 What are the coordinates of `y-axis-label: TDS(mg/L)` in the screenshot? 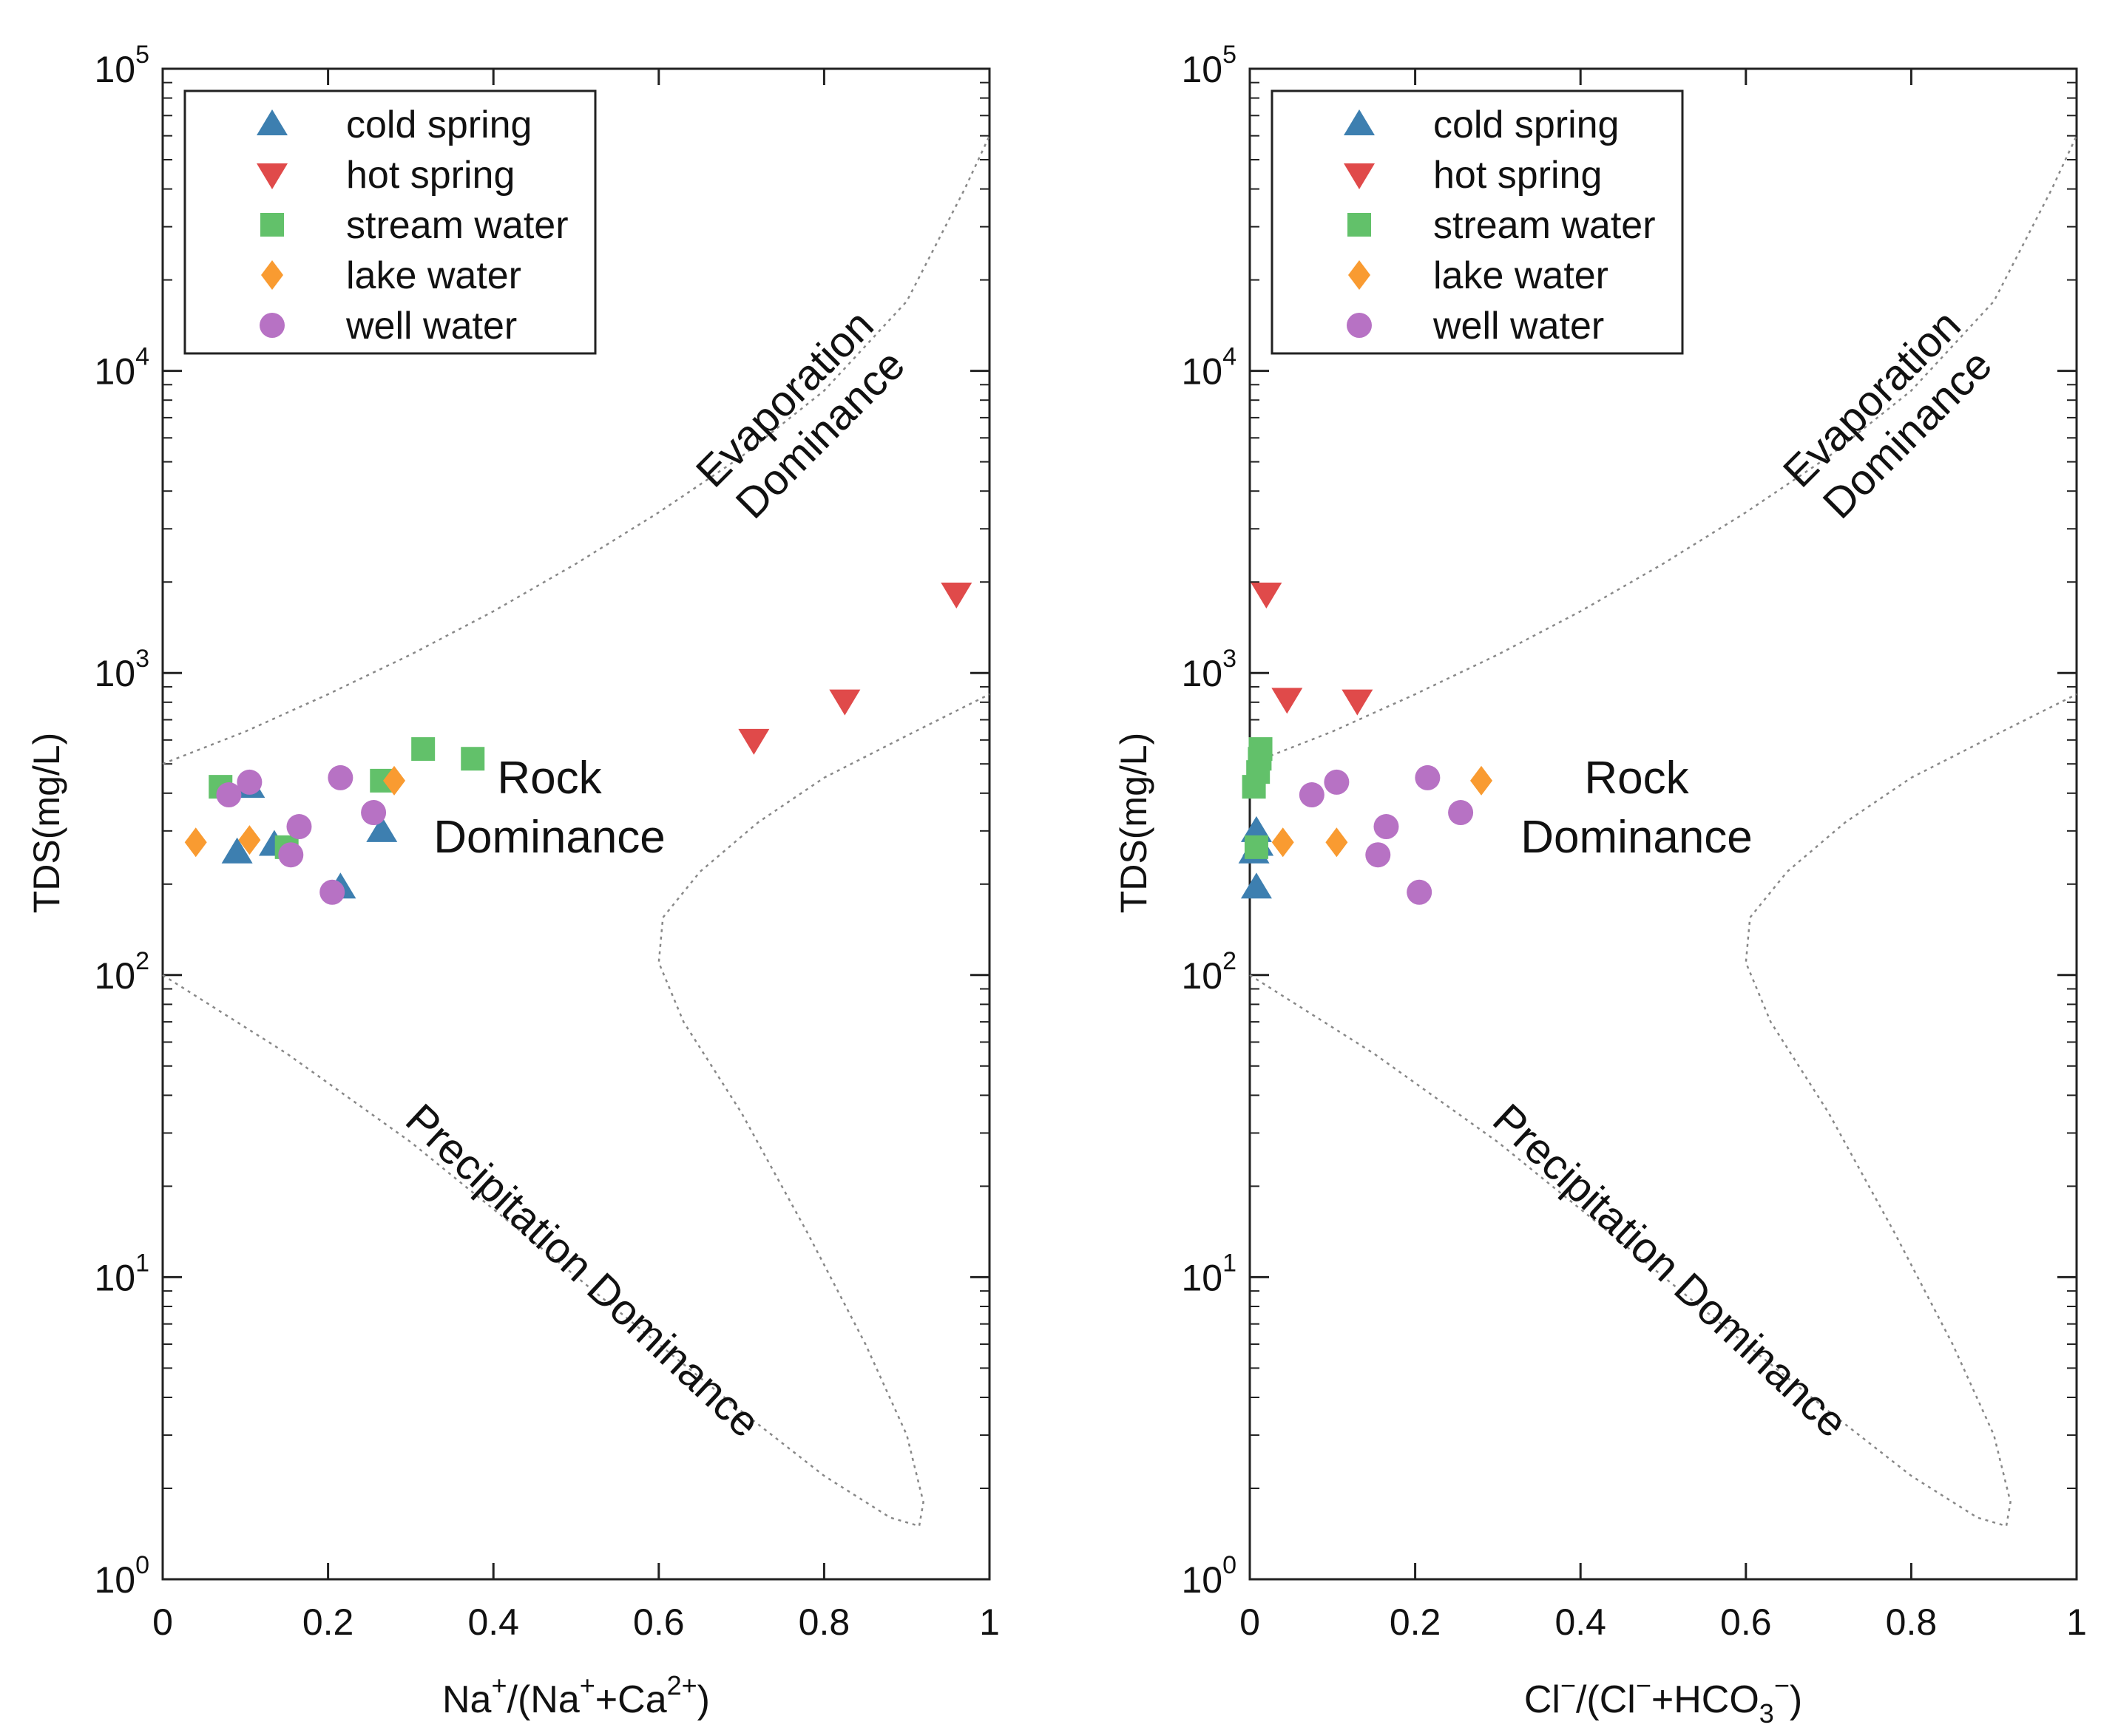 It's located at (46, 823).